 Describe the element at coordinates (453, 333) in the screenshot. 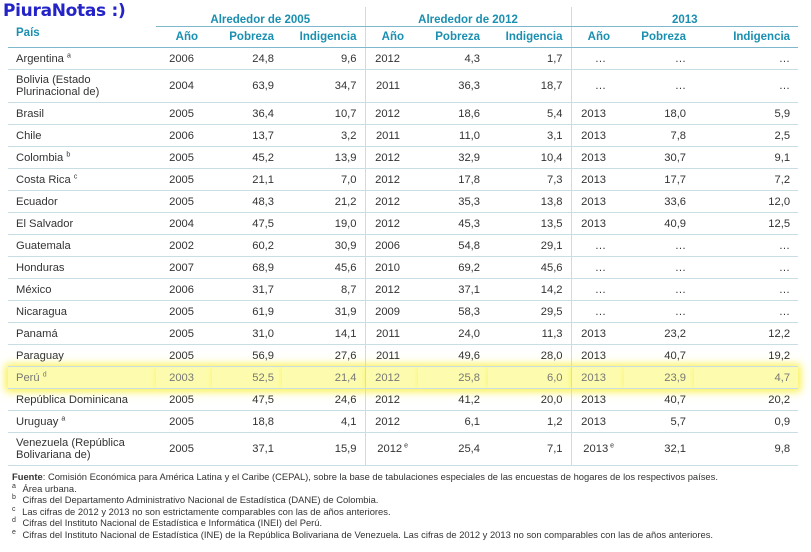

I see `poverty-cell: 24,0` at that location.